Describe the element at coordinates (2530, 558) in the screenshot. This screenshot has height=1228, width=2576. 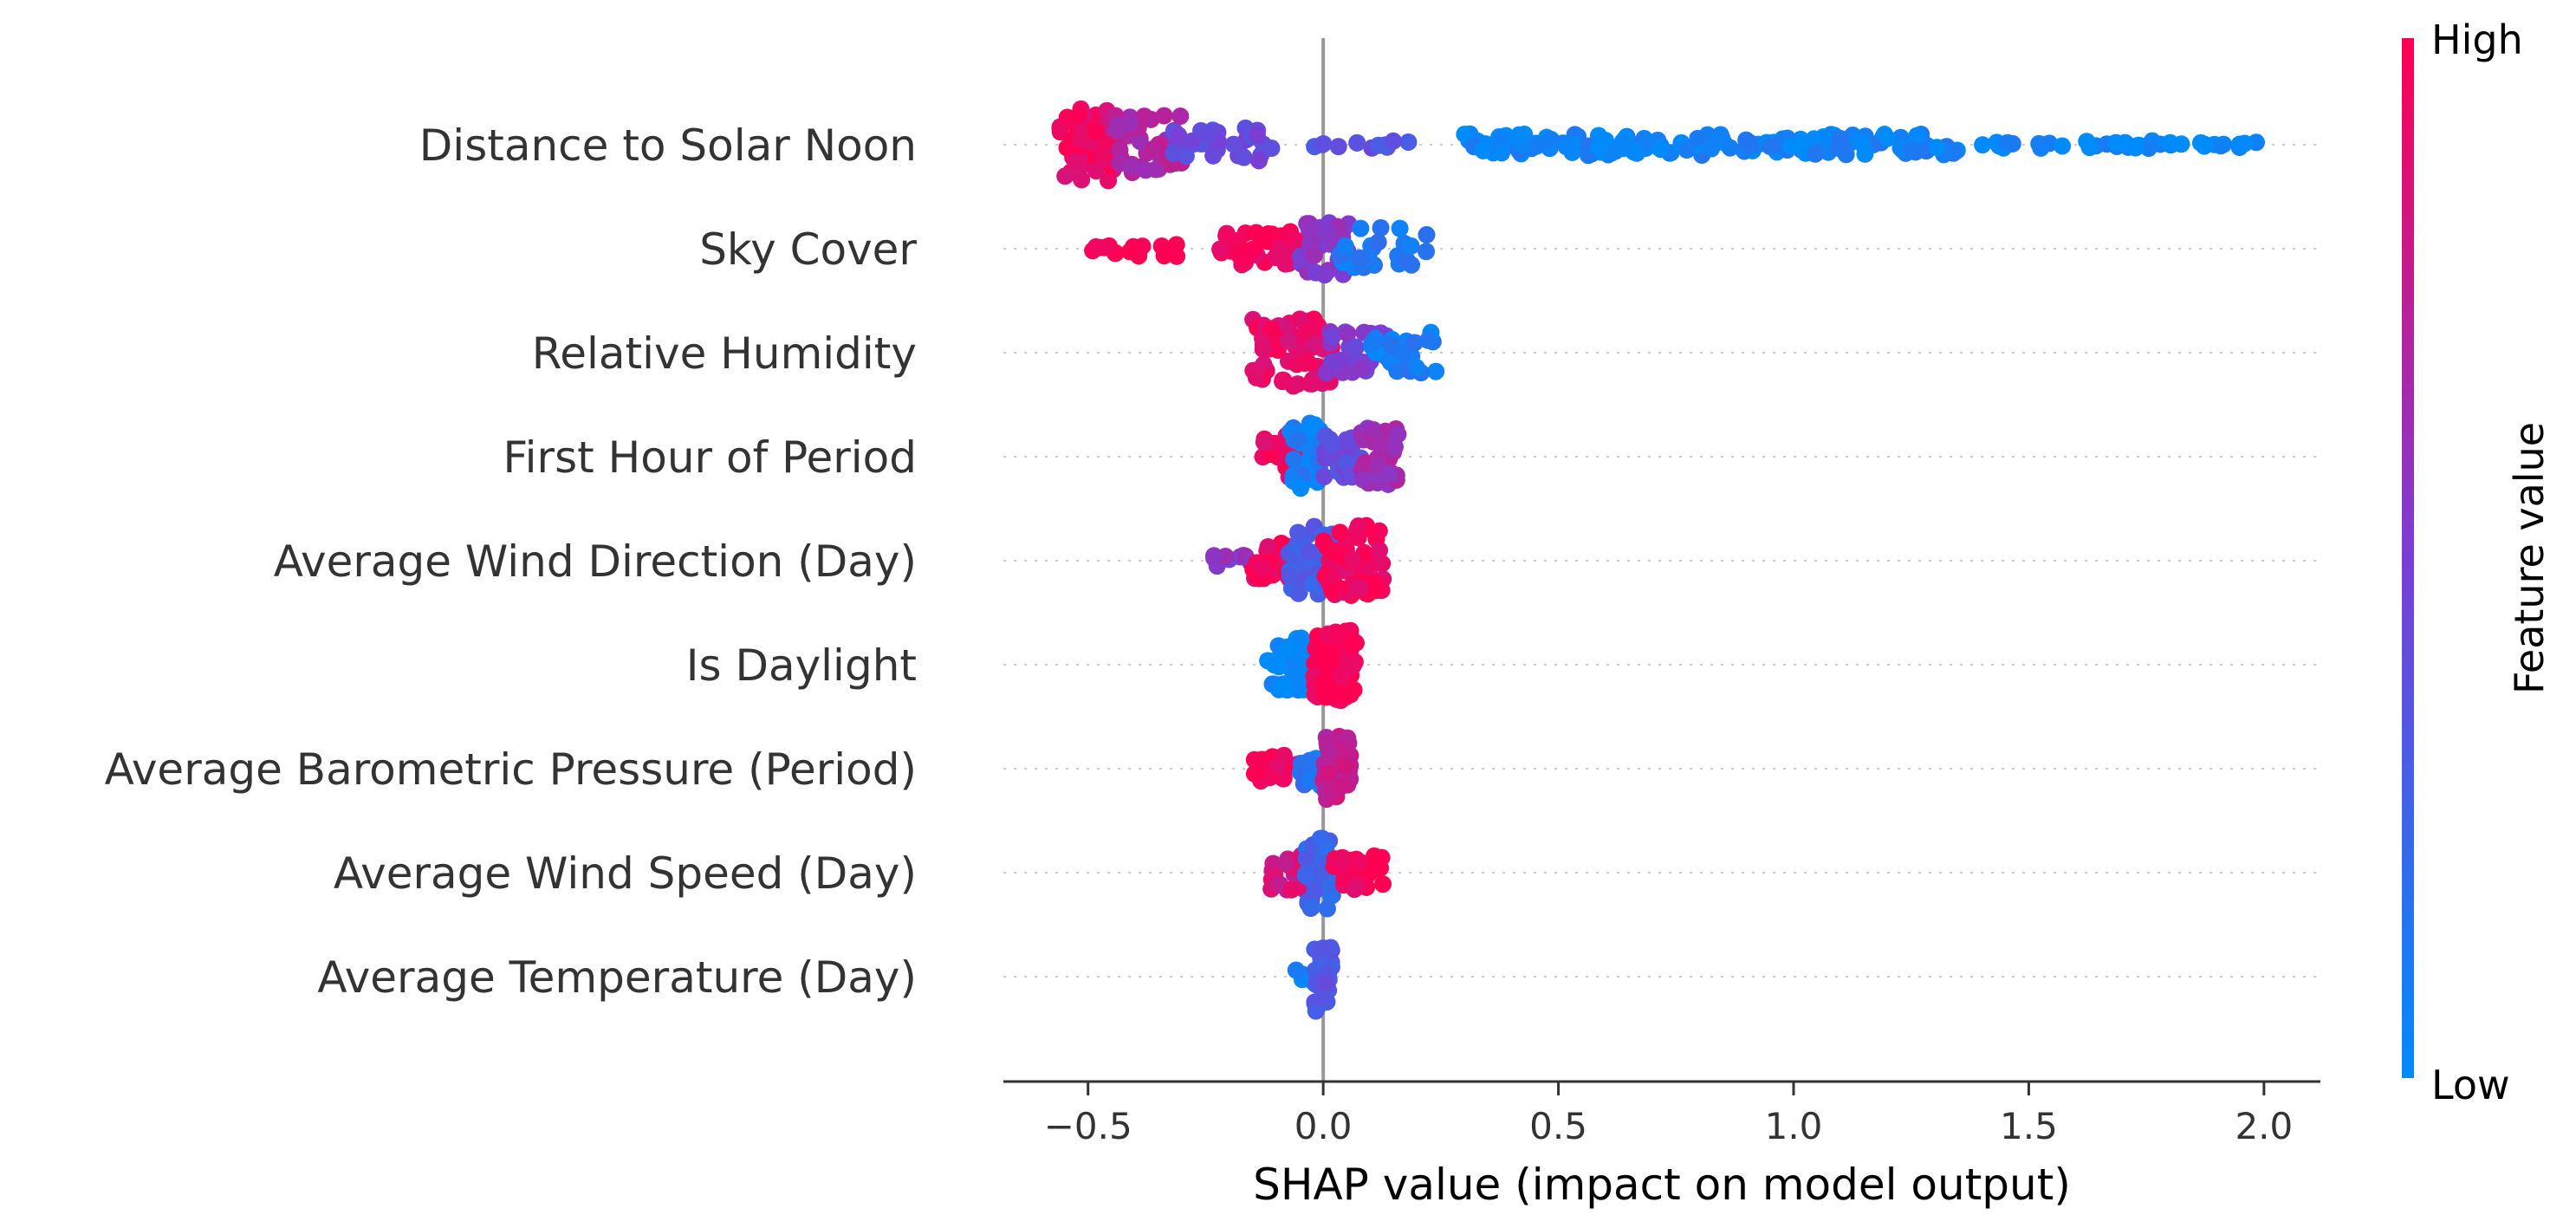
I see `colorbar-title: Feature value` at that location.